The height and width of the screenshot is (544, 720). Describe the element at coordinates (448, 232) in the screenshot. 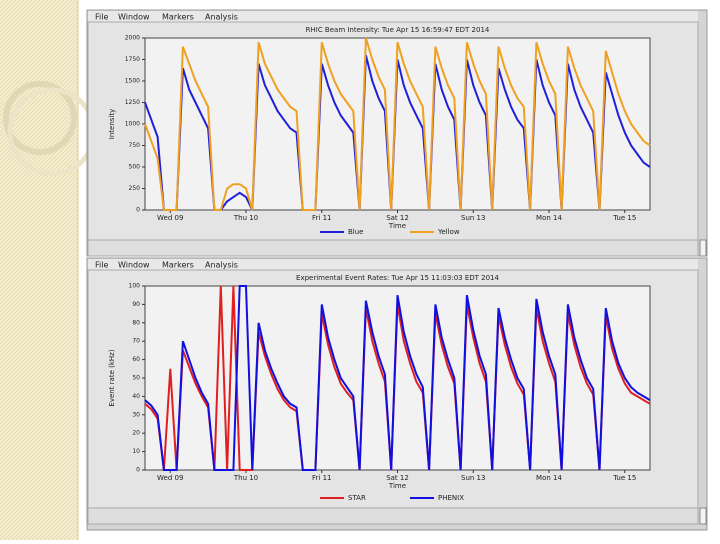

I see `legend-label: Yellow` at that location.